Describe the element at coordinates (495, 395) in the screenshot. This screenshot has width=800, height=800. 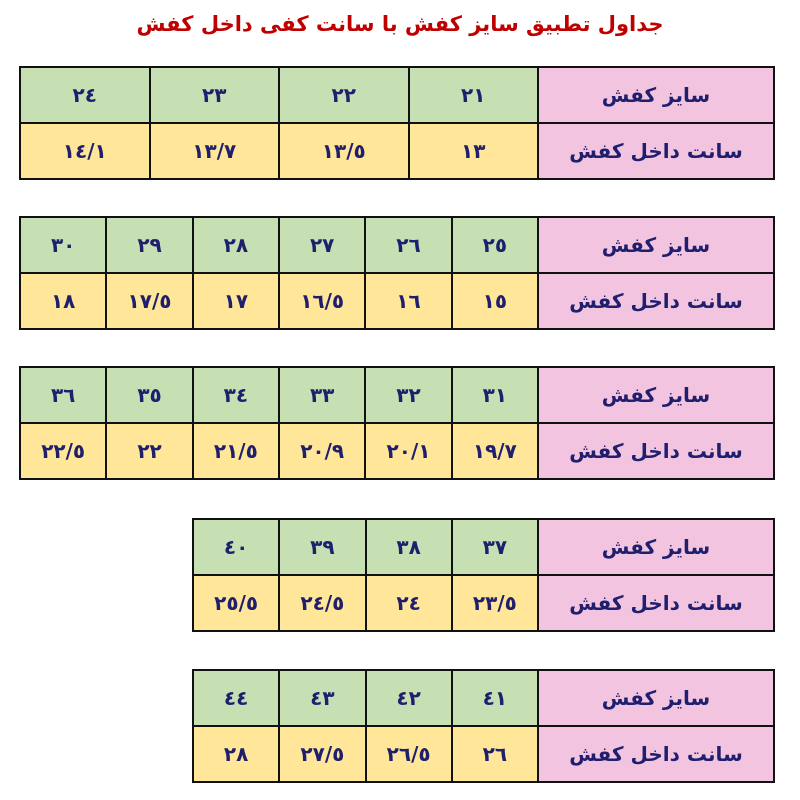
I see `shoe-size-cell: ٣١` at that location.